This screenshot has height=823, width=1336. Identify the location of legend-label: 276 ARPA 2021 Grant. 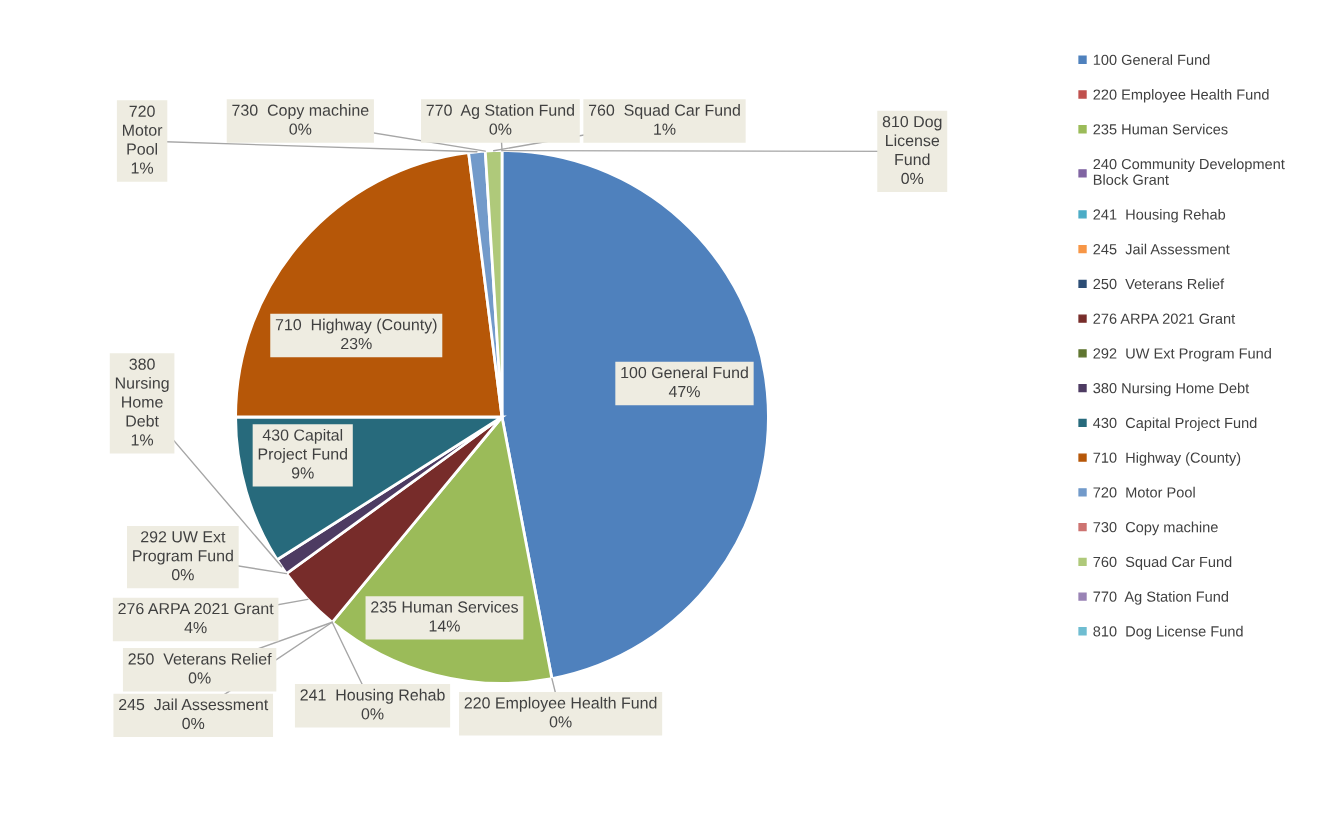
(1164, 318).